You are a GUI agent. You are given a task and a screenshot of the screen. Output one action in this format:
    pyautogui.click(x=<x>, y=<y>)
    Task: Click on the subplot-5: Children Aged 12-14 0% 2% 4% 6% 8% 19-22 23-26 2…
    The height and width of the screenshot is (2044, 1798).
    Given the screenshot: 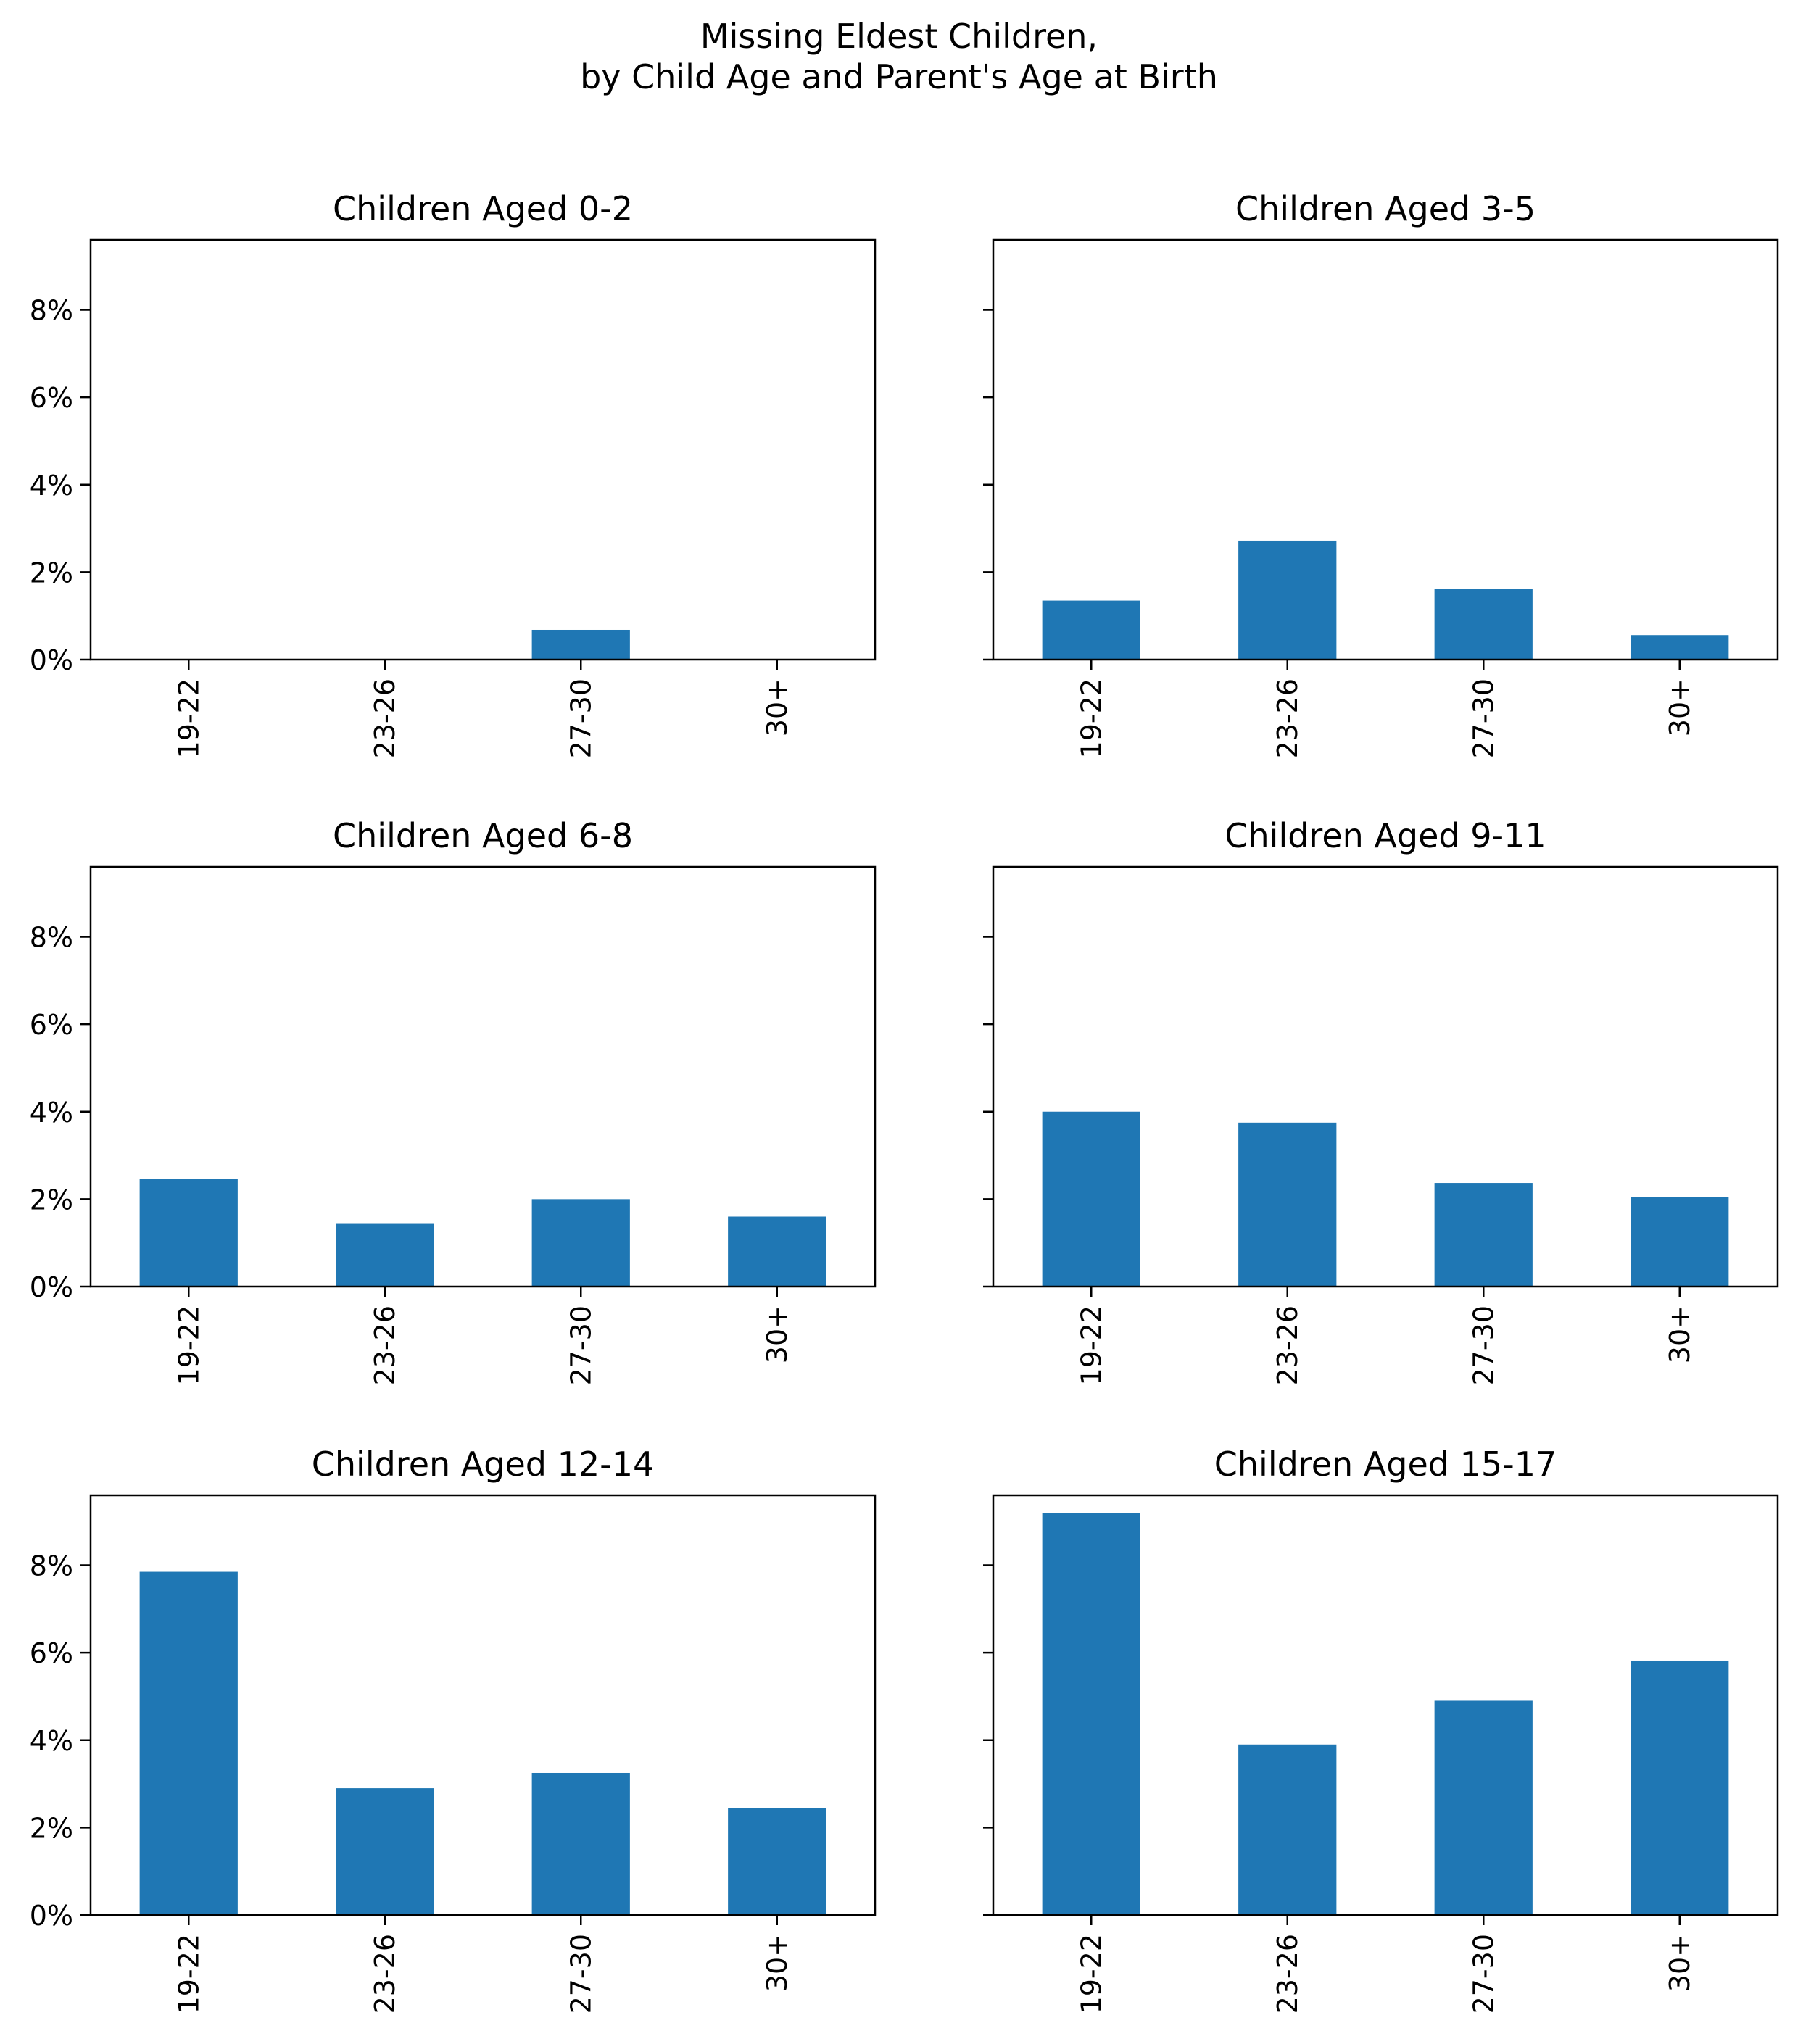 What is the action you would take?
    pyautogui.click(x=453, y=1730)
    